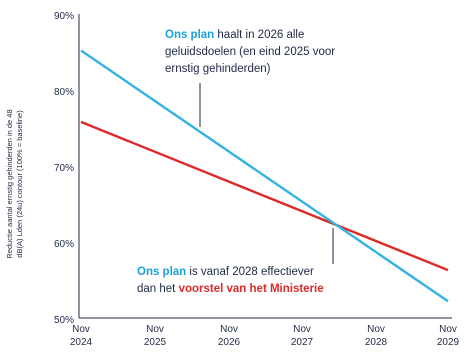 Image resolution: width=467 pixels, height=356 pixels. Describe the element at coordinates (229, 336) in the screenshot. I see `x-tick-label: Nov 2026` at that location.